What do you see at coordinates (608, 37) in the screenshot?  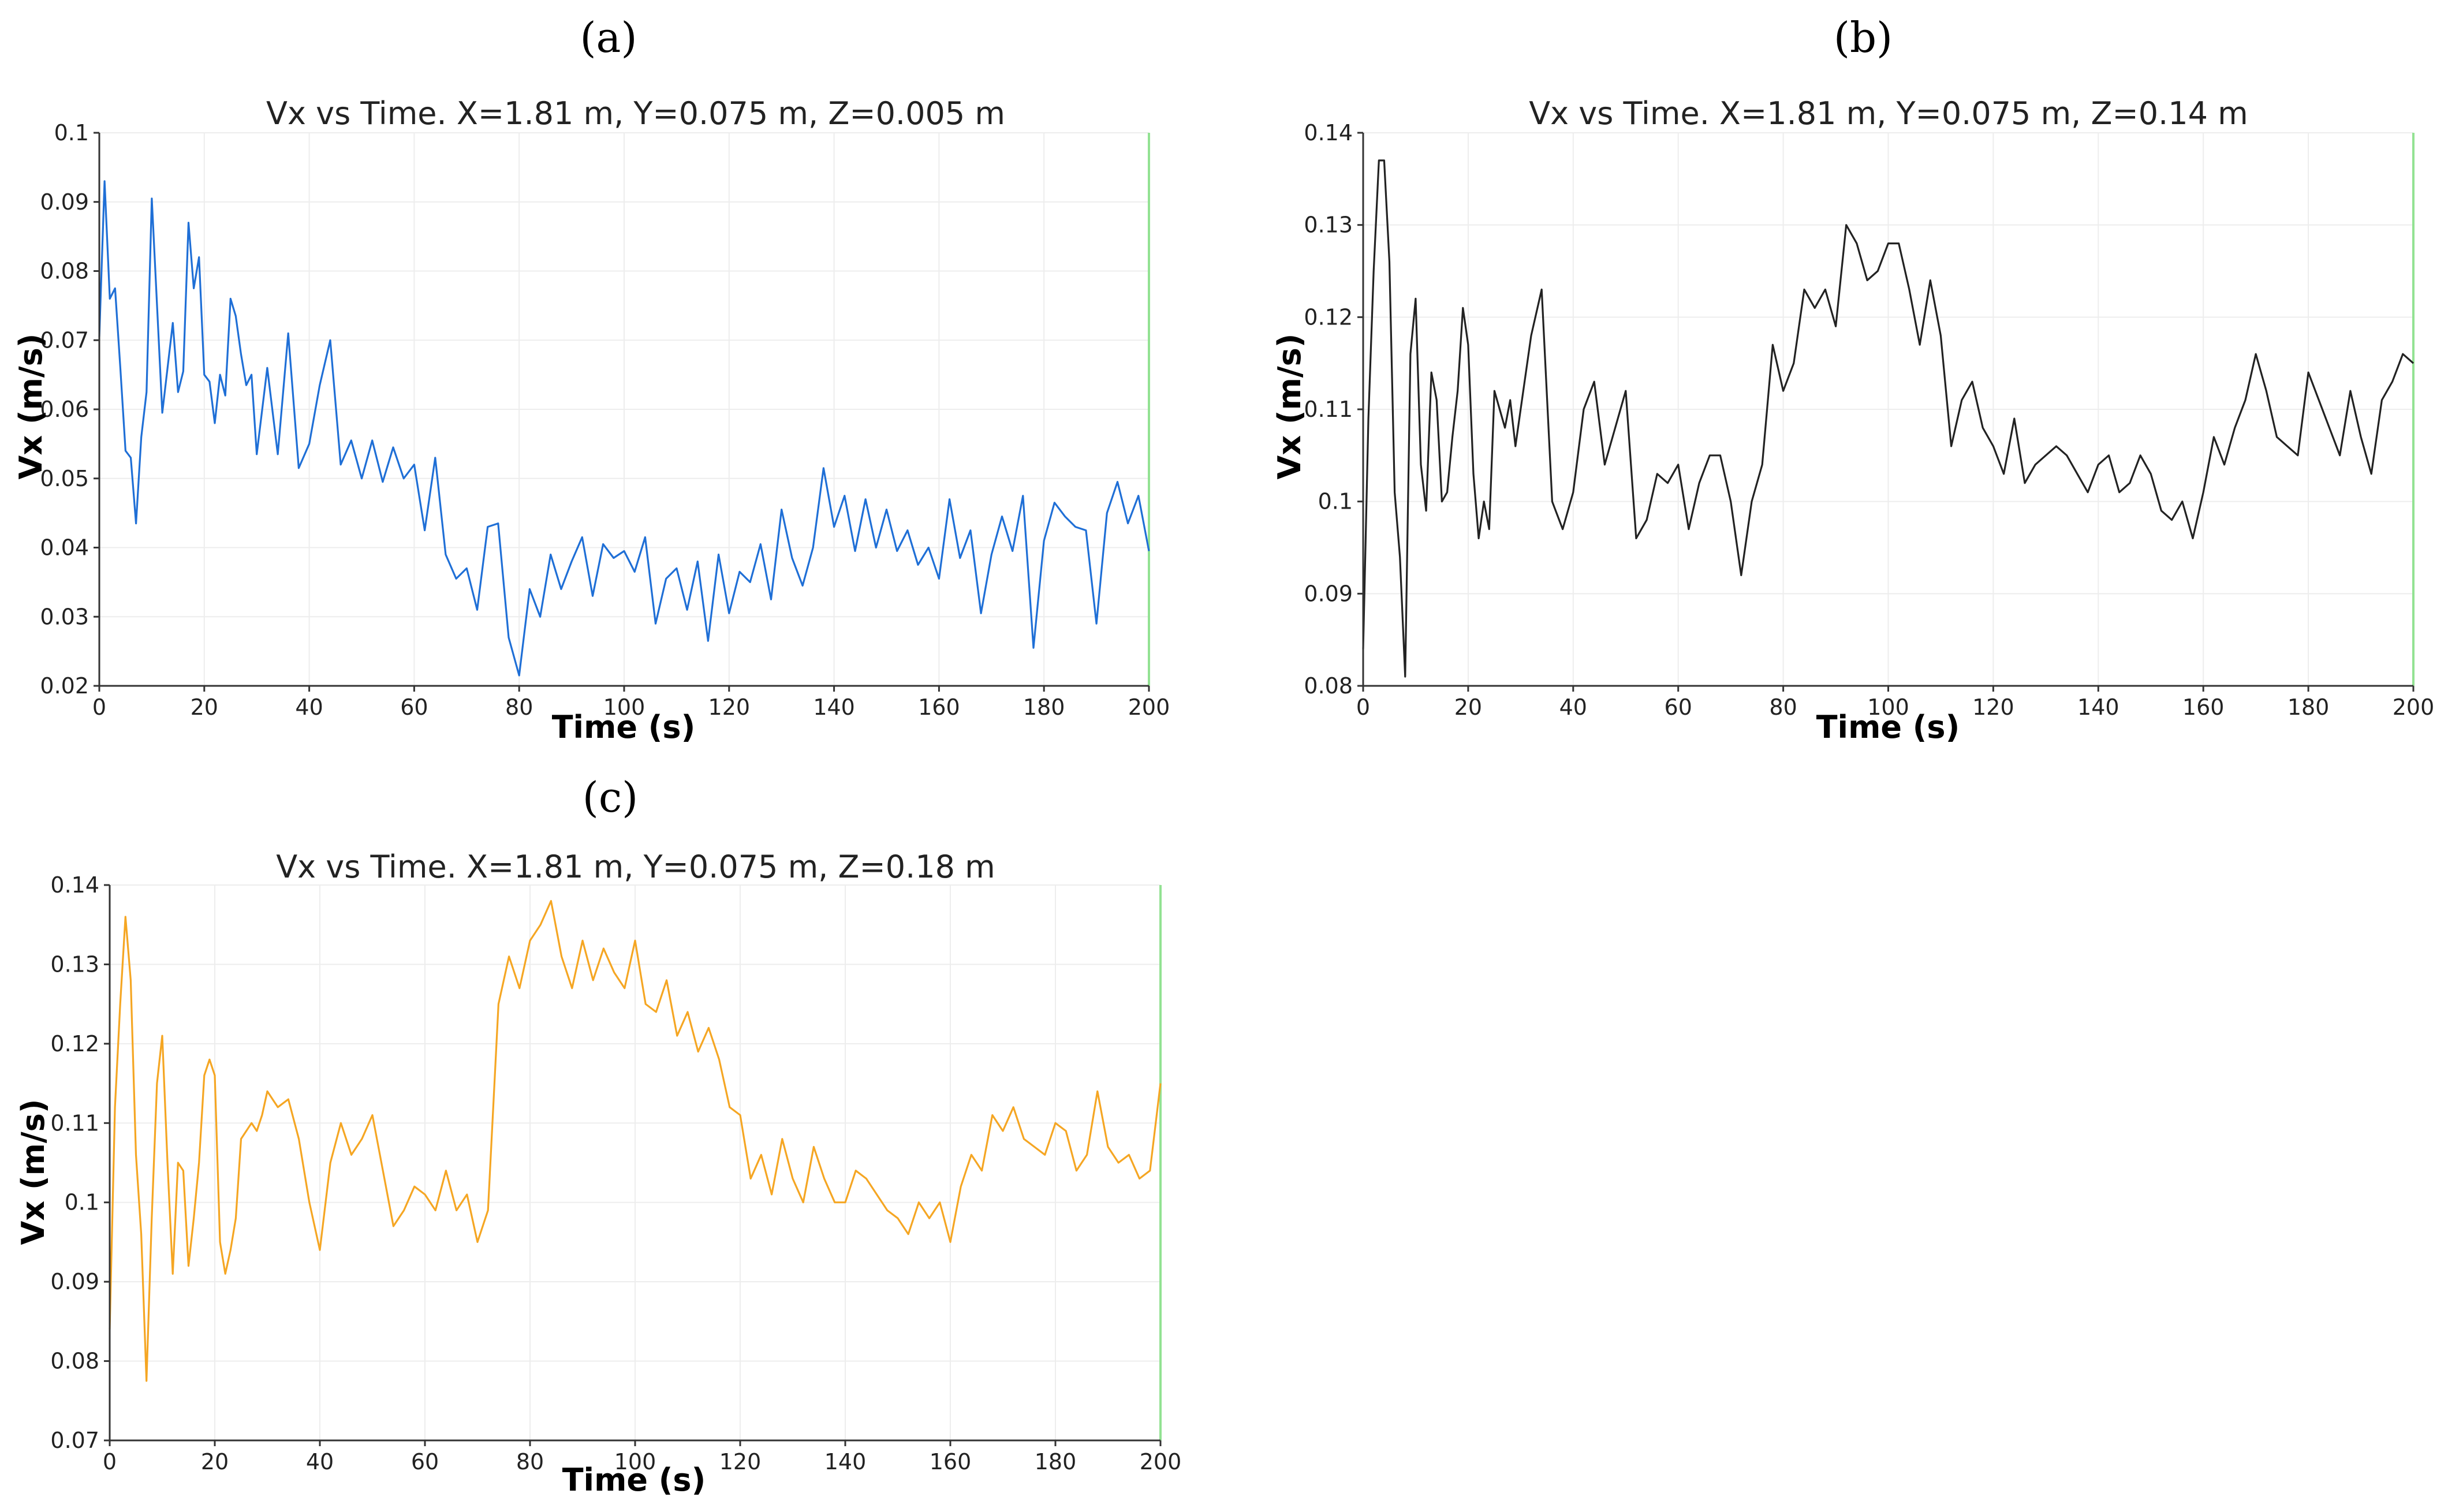 I see `panel-label: (a)` at bounding box center [608, 37].